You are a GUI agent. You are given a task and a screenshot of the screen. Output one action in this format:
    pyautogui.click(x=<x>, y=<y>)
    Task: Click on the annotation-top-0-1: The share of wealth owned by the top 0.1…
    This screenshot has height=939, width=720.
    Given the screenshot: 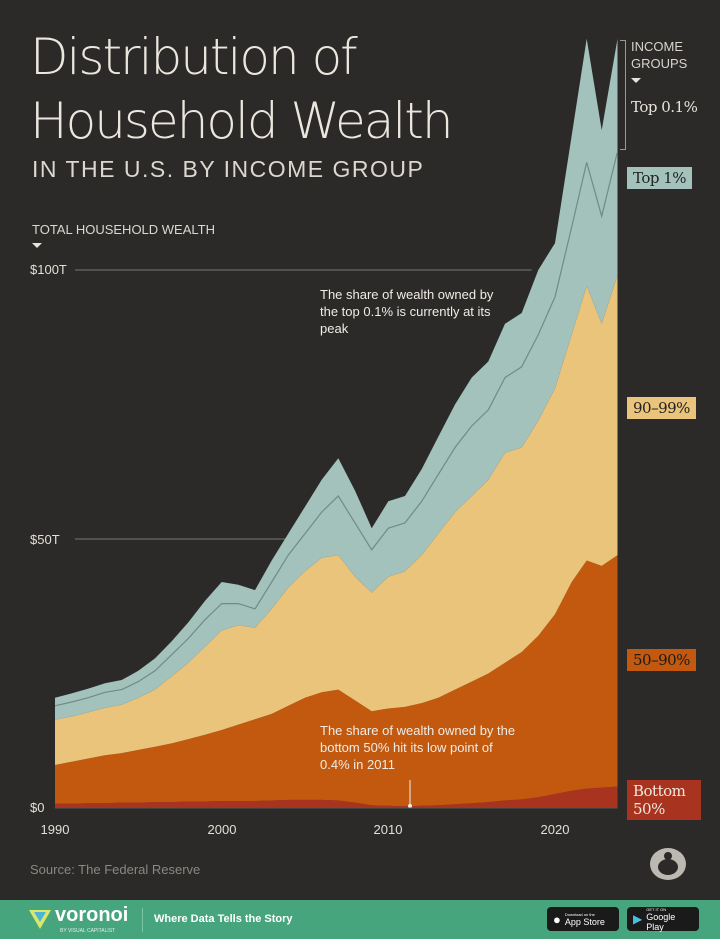 What is the action you would take?
    pyautogui.click(x=407, y=311)
    